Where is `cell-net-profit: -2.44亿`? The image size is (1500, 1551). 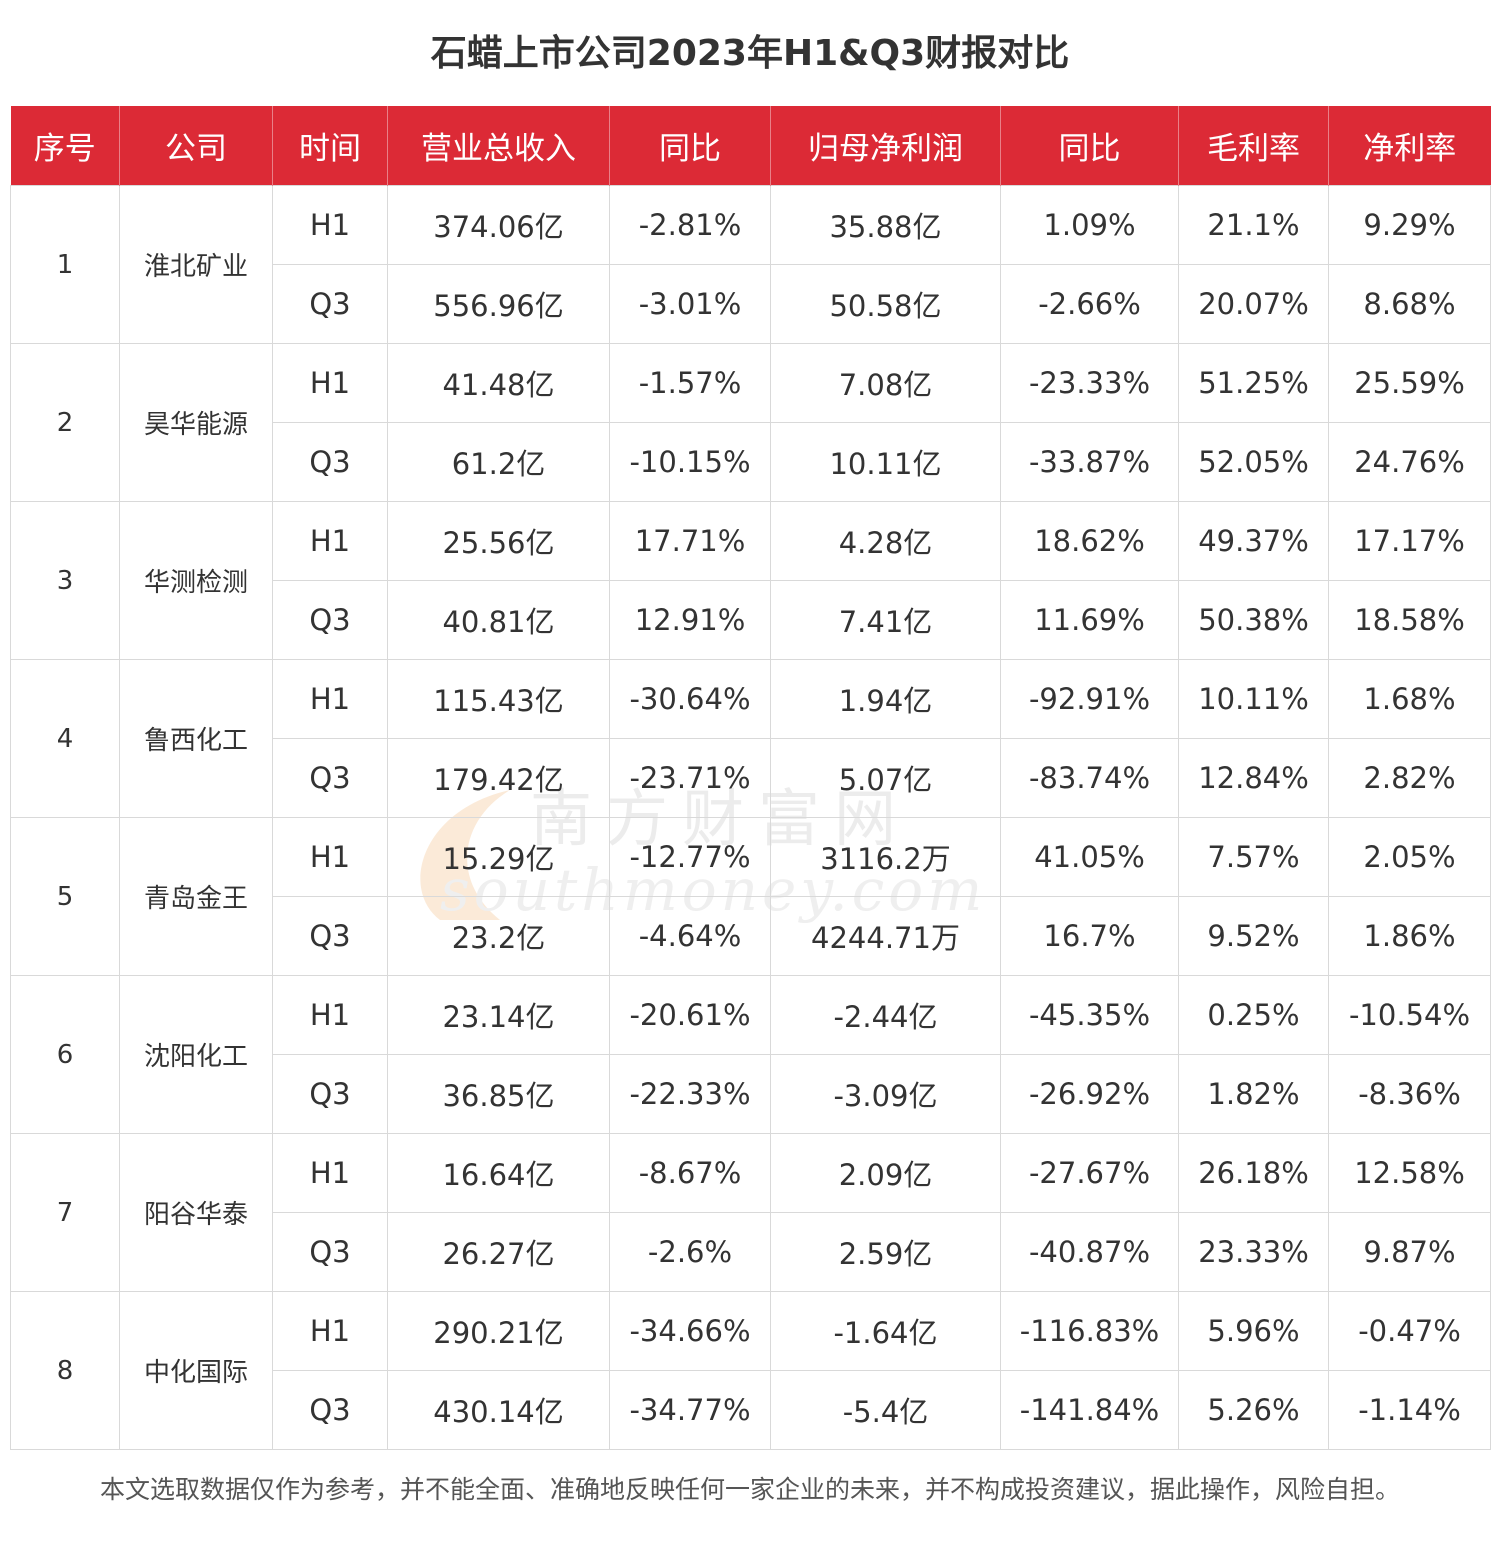
cell-net-profit: -2.44亿 is located at coordinates (885, 1015).